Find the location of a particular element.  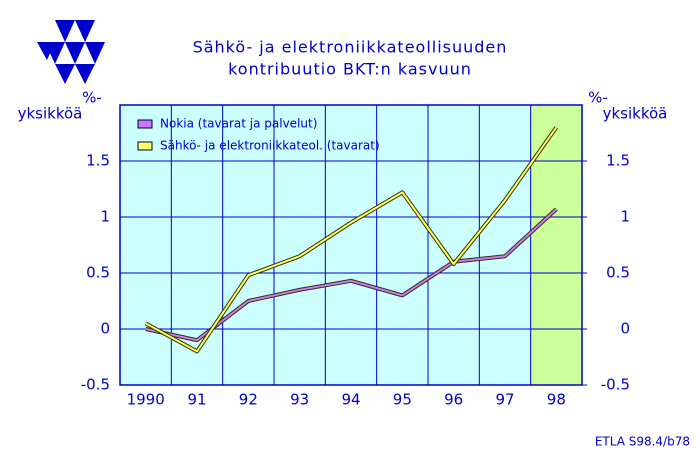

x-tick-label: 96 is located at coordinates (453, 400).